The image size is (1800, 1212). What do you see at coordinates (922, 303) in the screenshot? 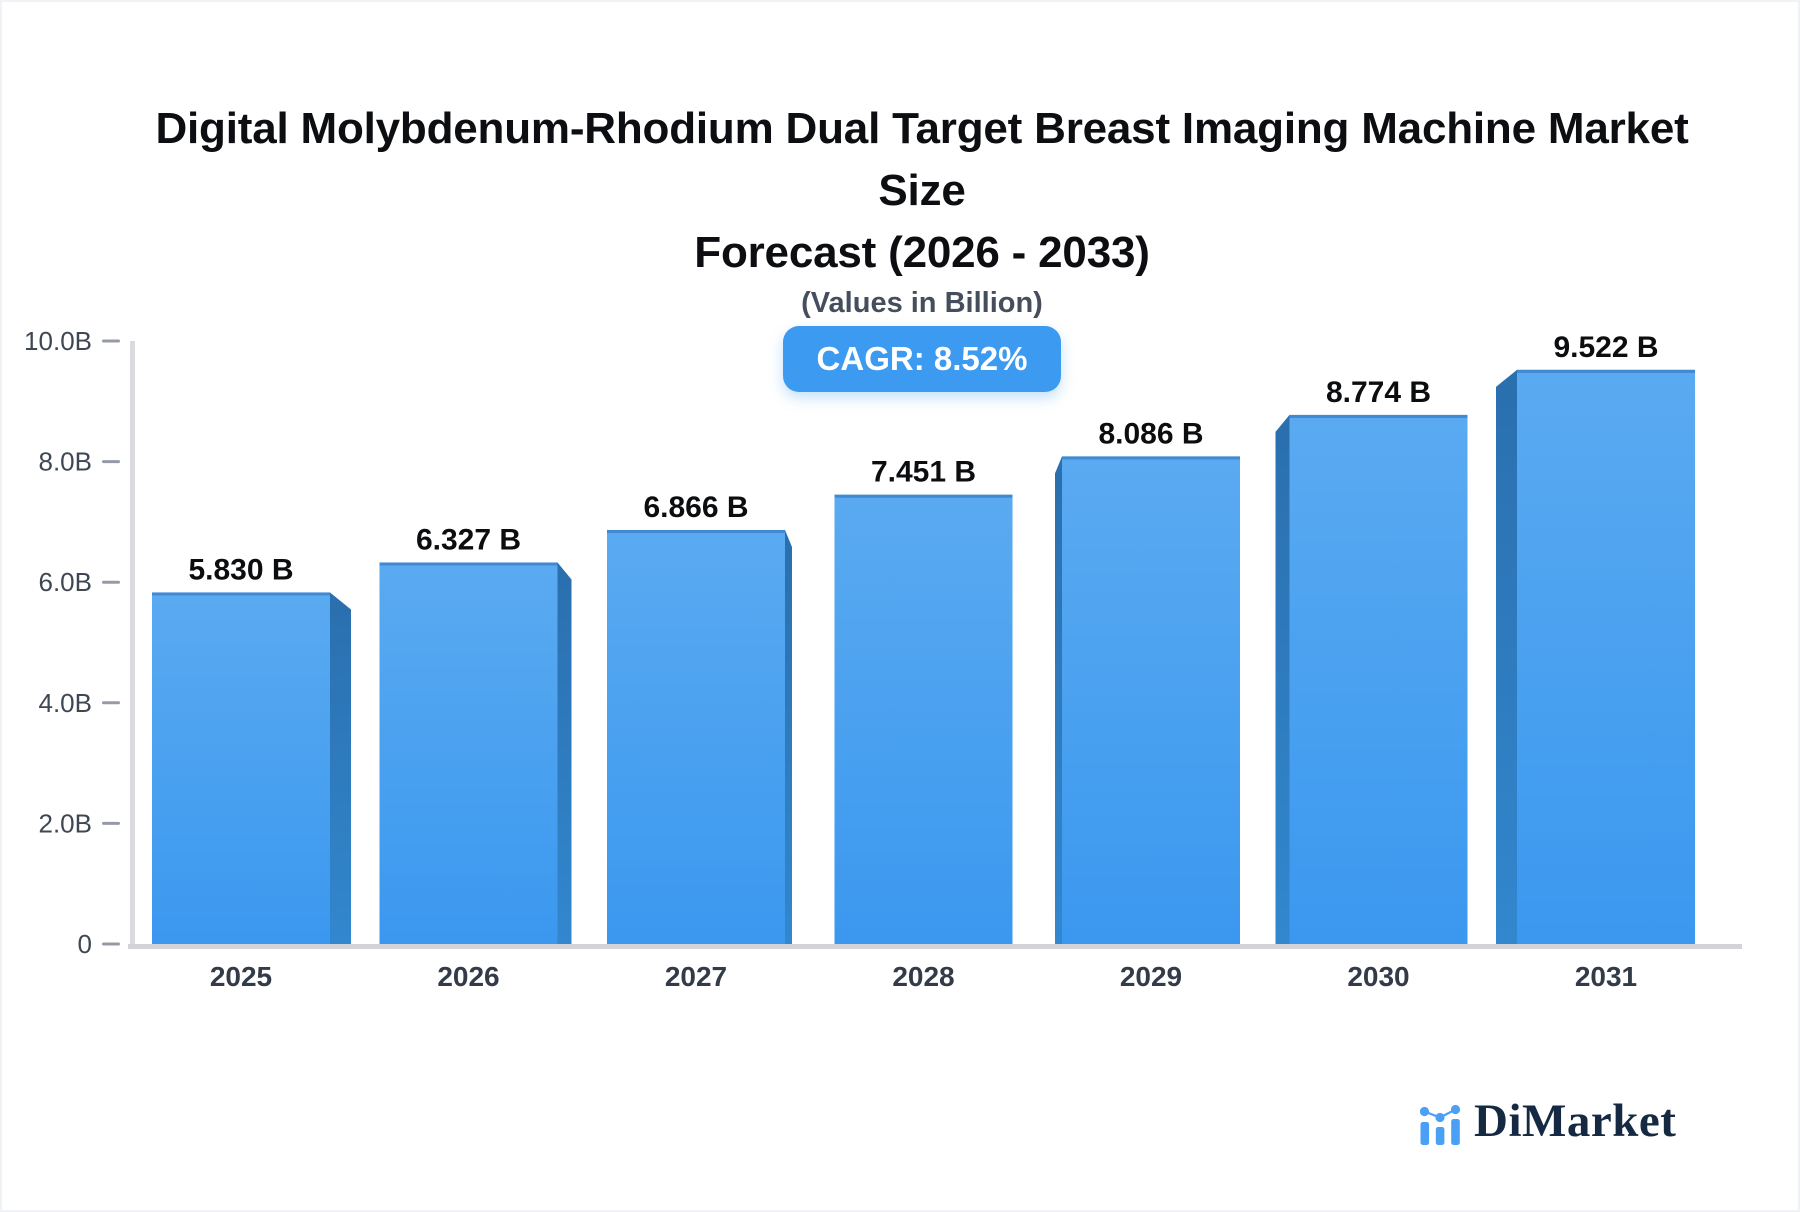
I see `chart-subtitle: (Values in Billion)` at bounding box center [922, 303].